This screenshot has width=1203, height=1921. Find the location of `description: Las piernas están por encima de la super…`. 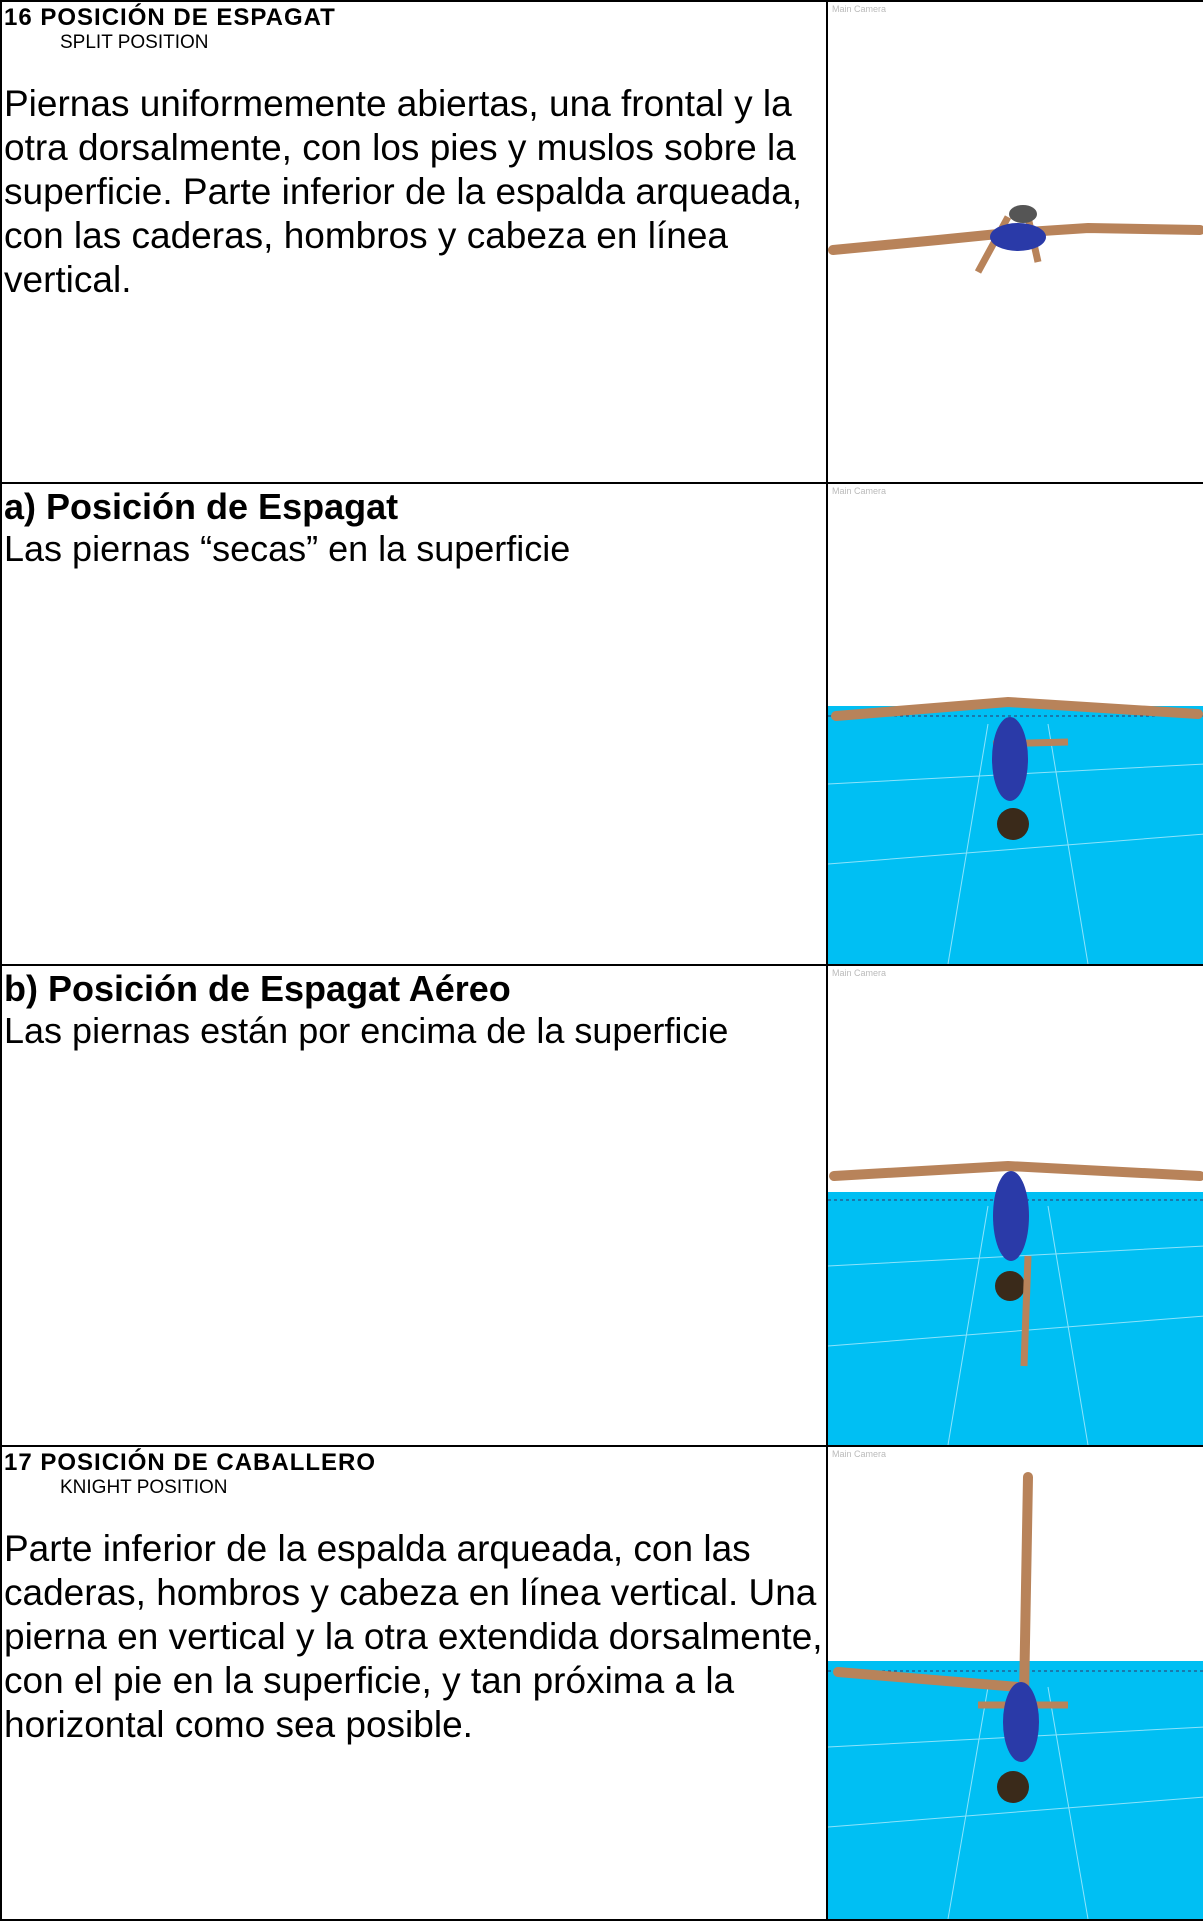

description: Las piernas están por encima de la super… is located at coordinates (366, 1030).